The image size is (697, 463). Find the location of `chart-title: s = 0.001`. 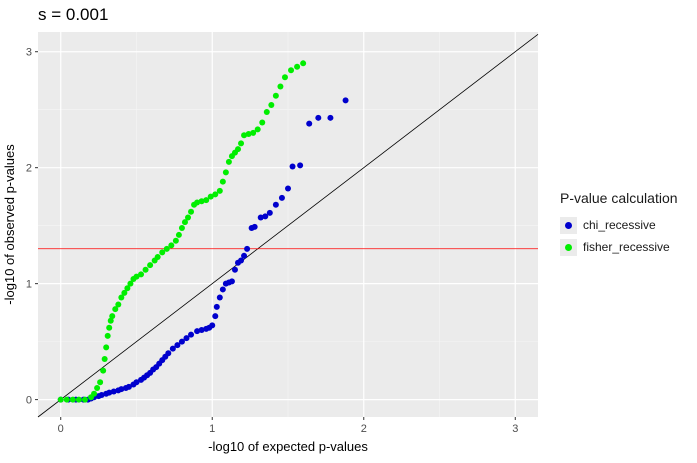

chart-title: s = 0.001 is located at coordinates (73, 14).